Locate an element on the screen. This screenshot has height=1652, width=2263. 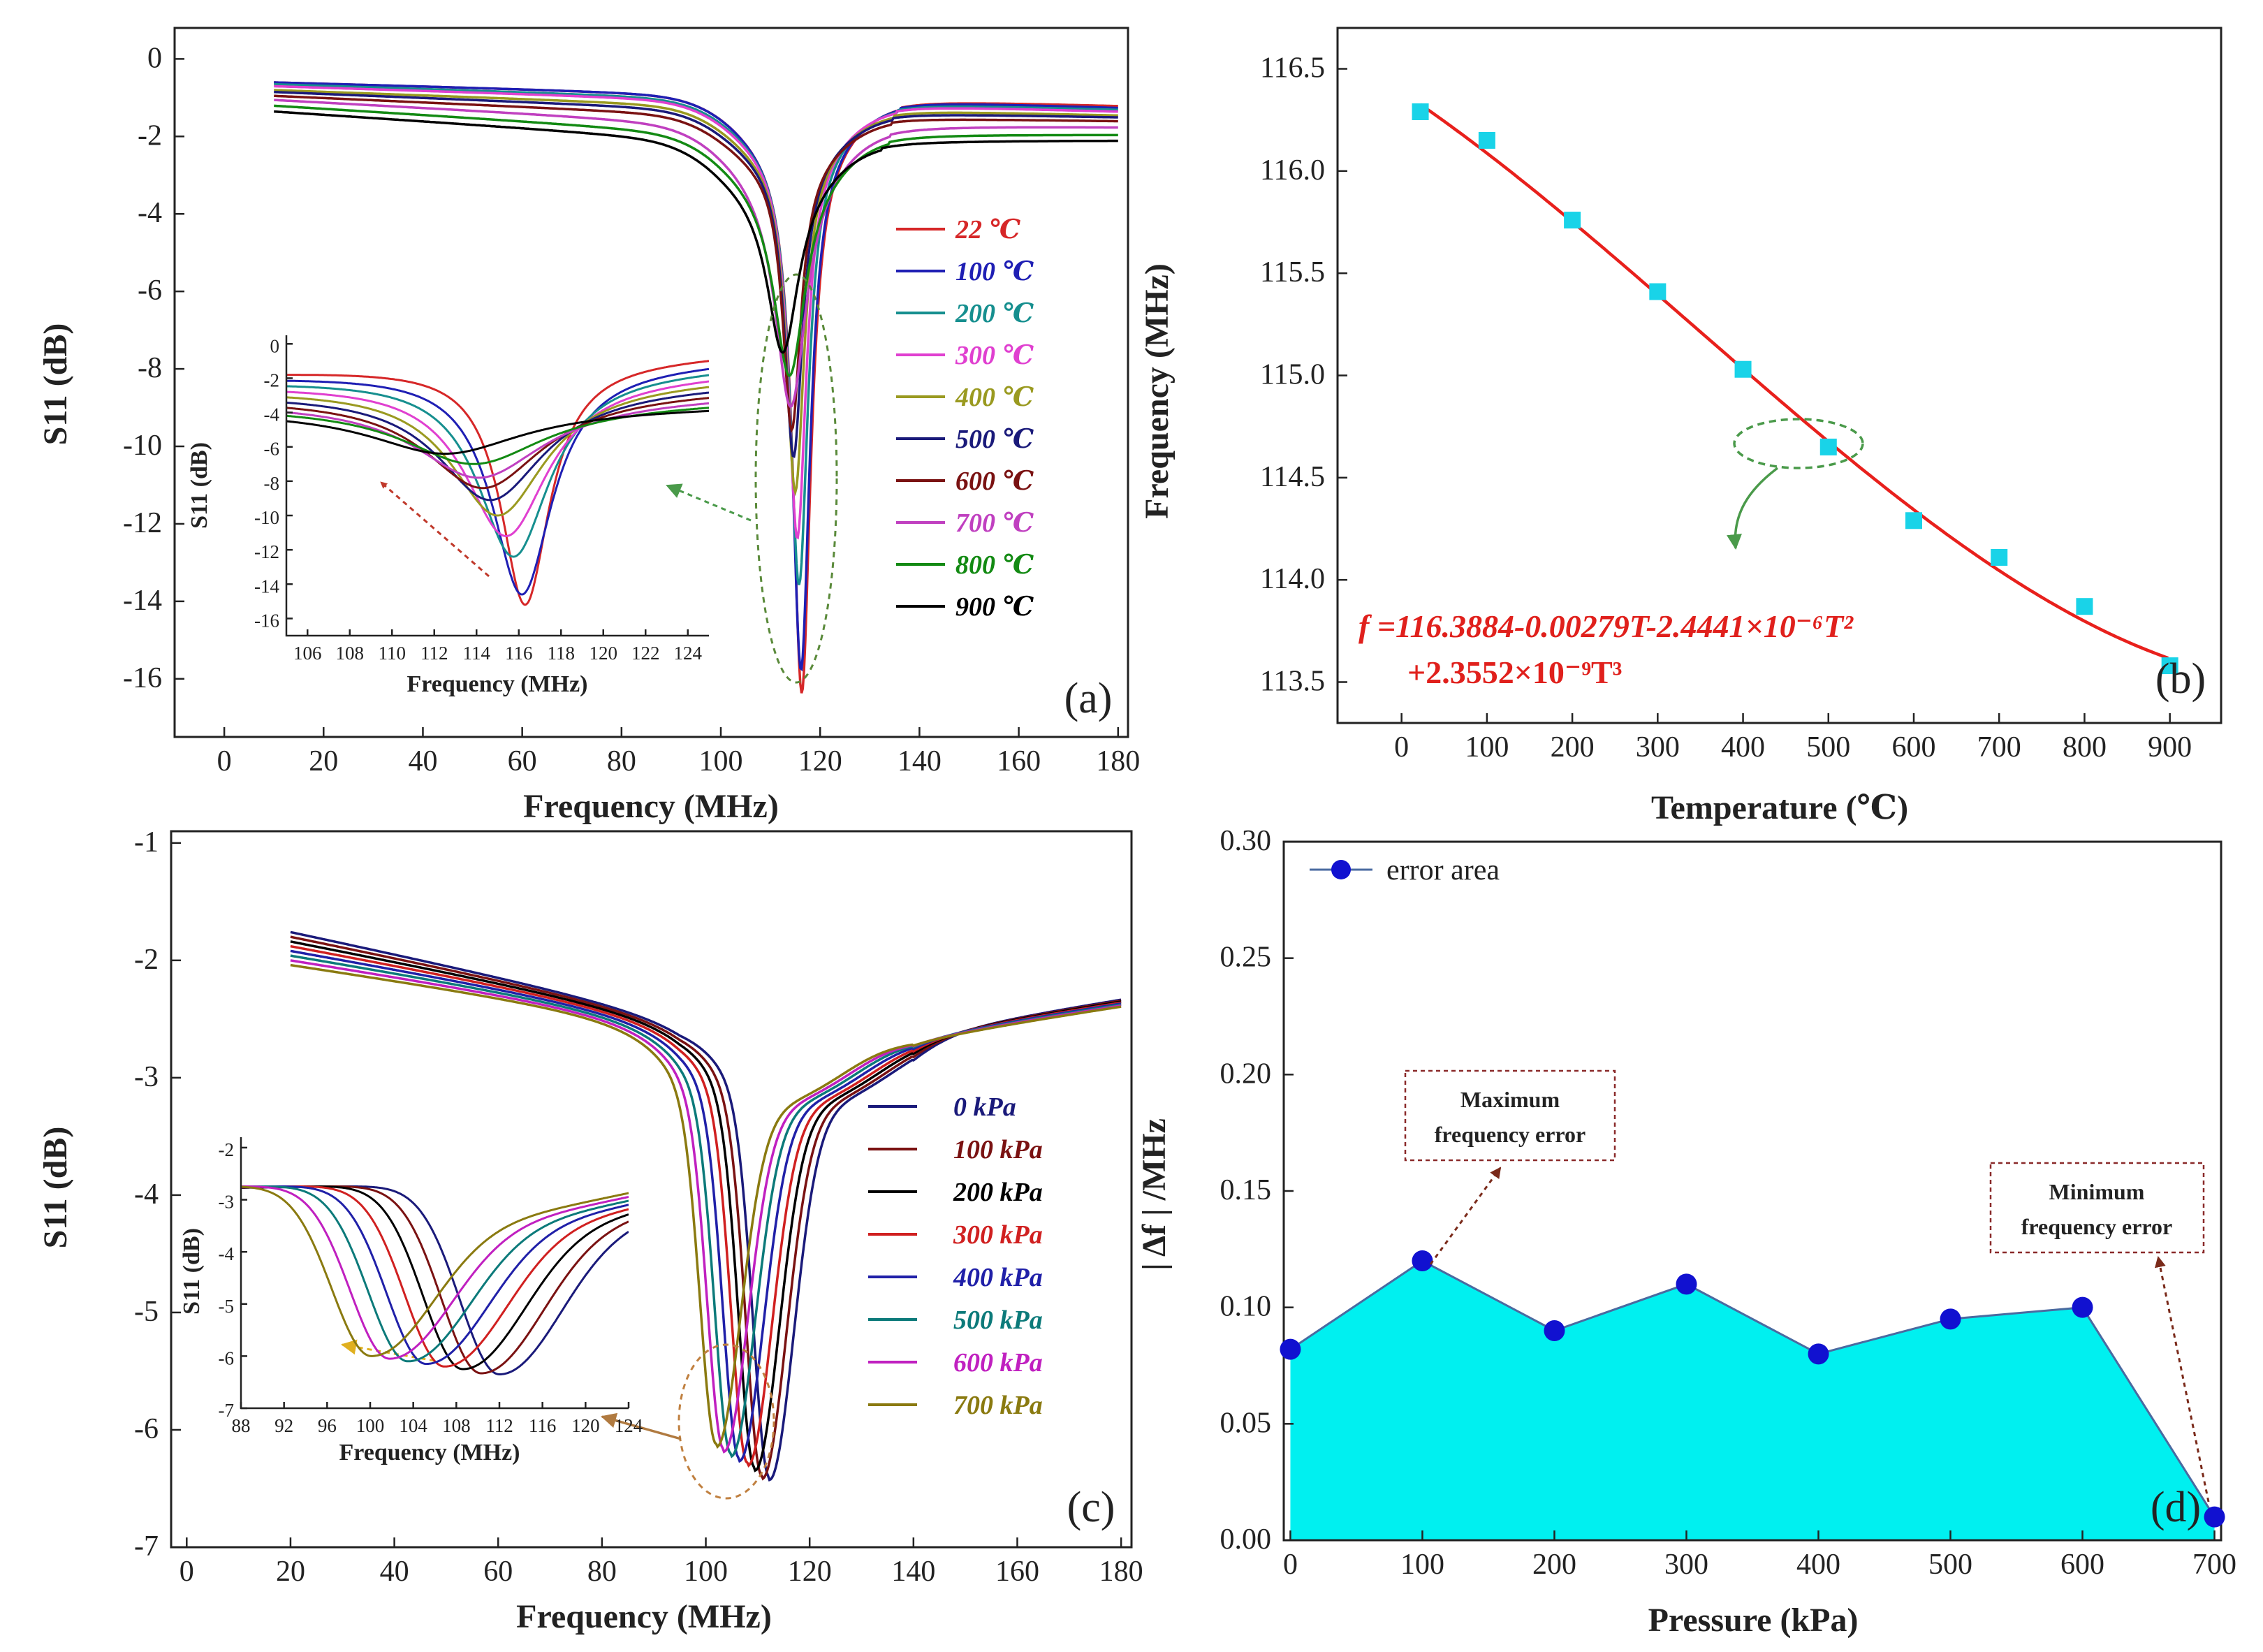
panel-d-legend: error area is located at coordinates (1405, 870).